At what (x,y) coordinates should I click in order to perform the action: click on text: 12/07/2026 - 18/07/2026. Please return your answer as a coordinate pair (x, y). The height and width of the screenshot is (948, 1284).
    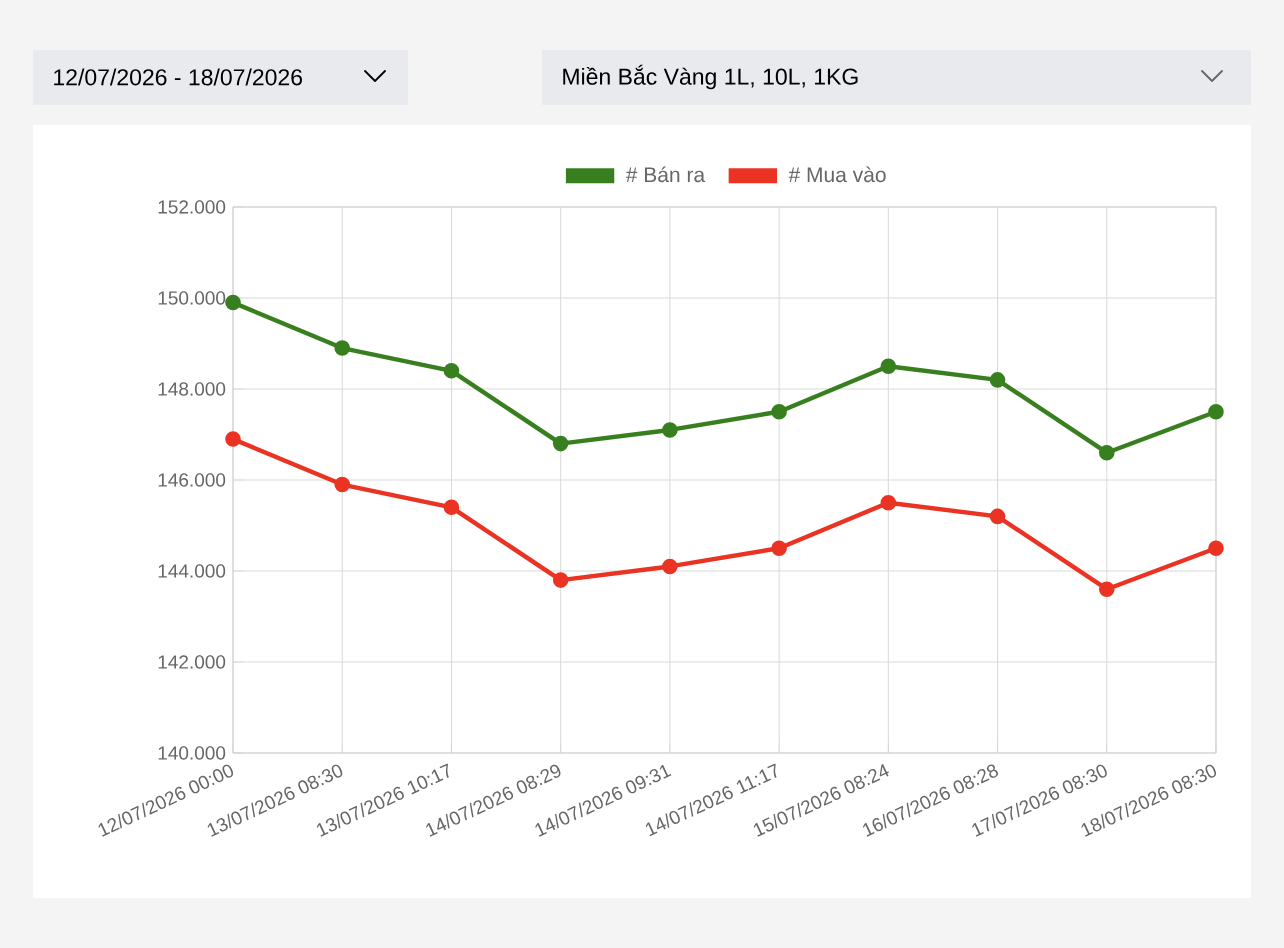
    Looking at the image, I should click on (178, 77).